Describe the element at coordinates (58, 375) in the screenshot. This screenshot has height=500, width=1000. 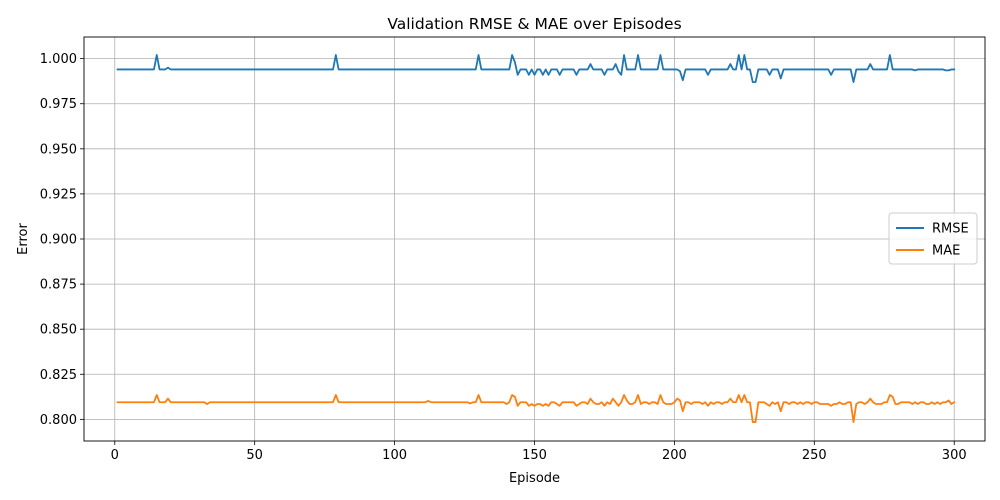
I see `y-tick-label: 0.825` at that location.